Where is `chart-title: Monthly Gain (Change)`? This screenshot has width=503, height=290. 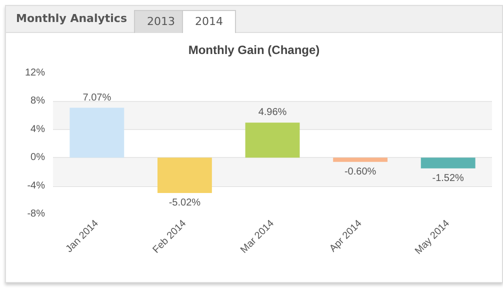 chart-title: Monthly Gain (Change) is located at coordinates (254, 50).